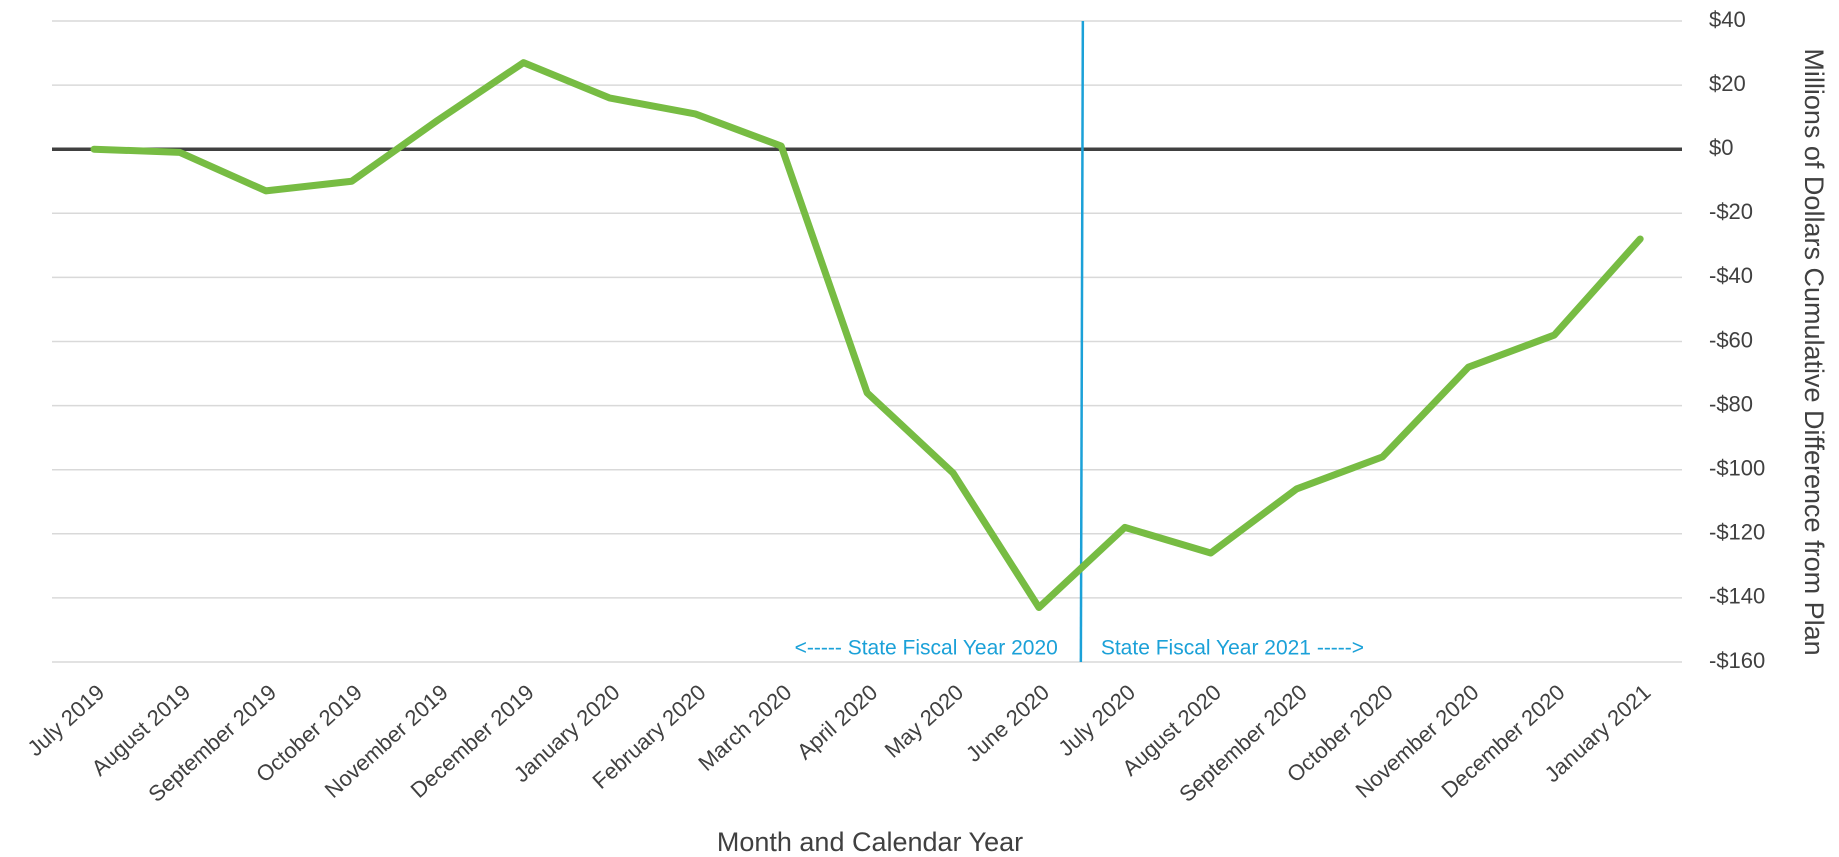  Describe the element at coordinates (1007, 722) in the screenshot. I see `x-tick-label: June 2020` at that location.